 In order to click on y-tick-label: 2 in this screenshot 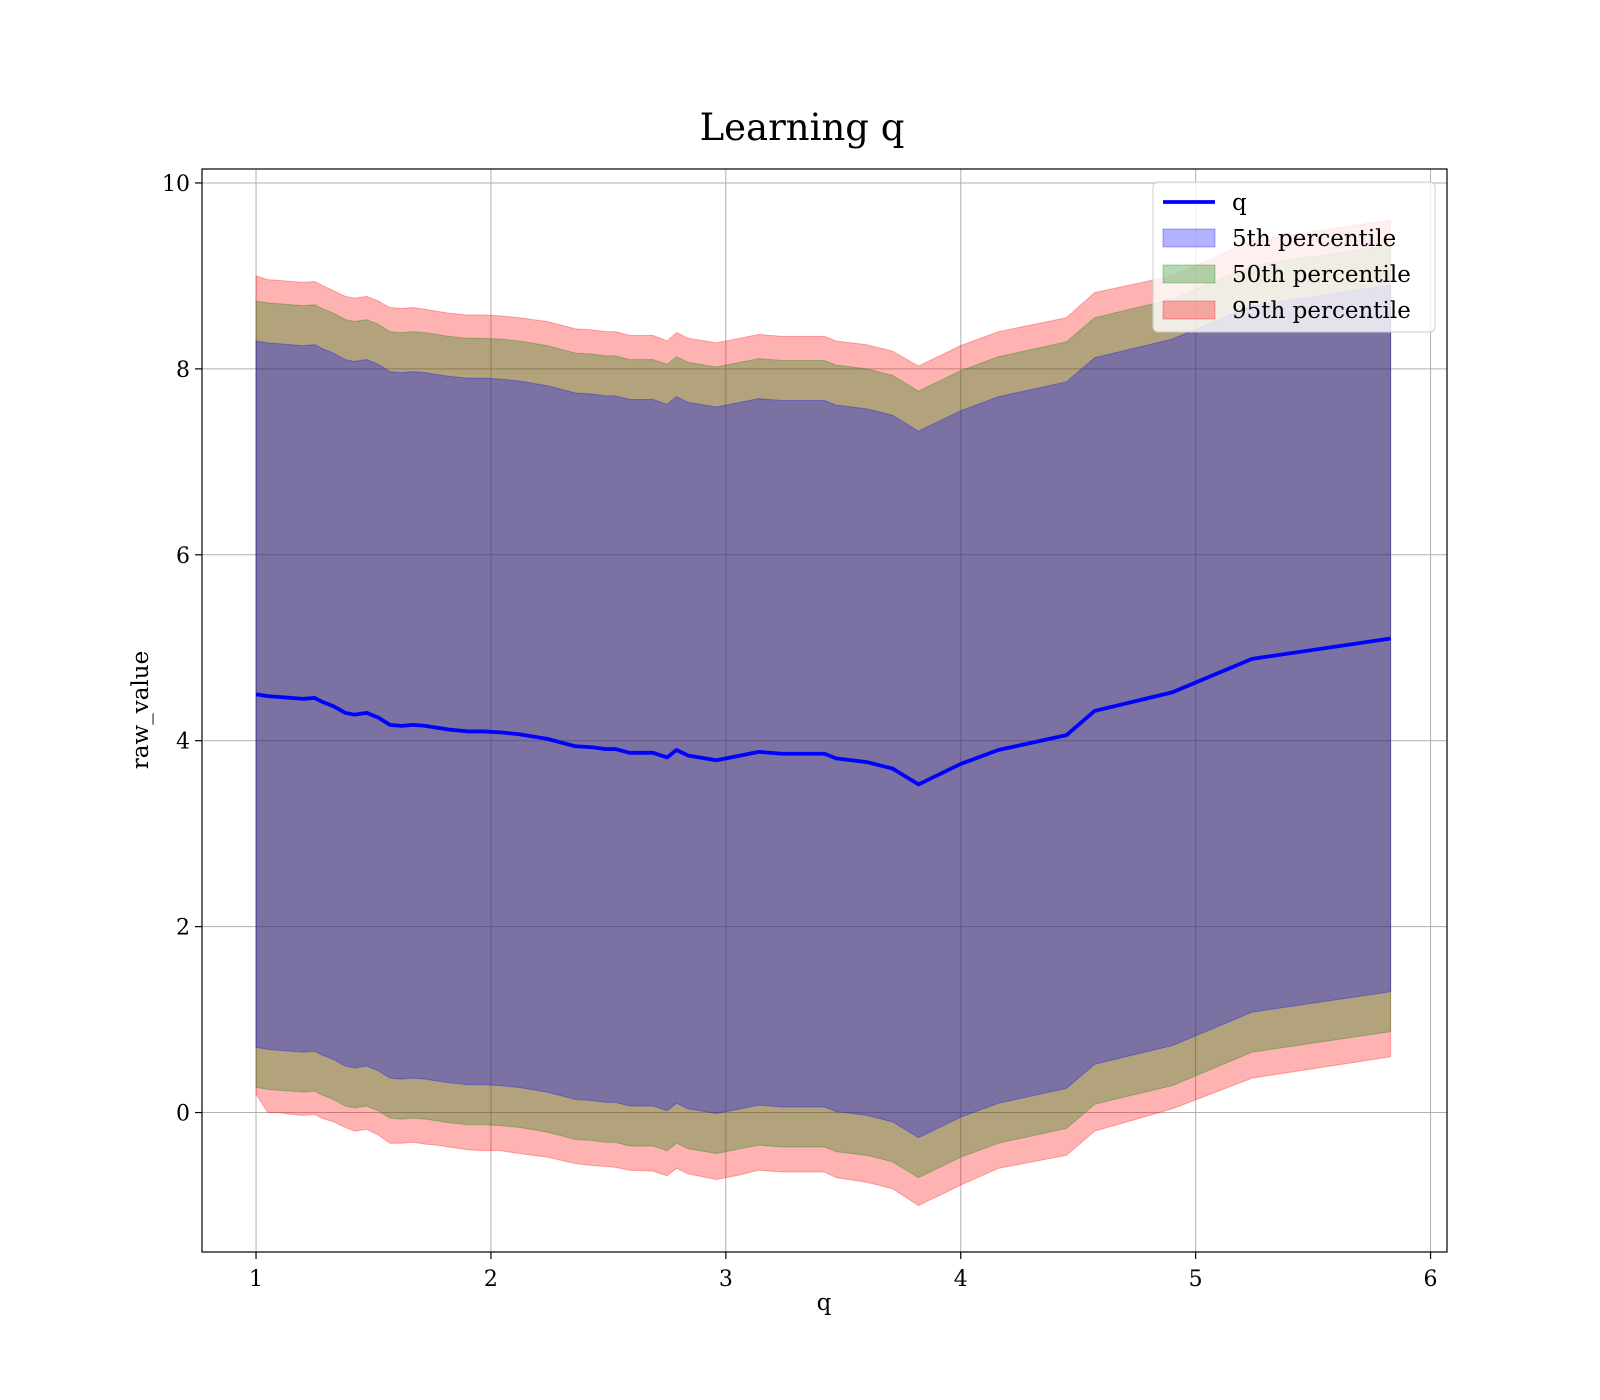, I will do `click(183, 928)`.